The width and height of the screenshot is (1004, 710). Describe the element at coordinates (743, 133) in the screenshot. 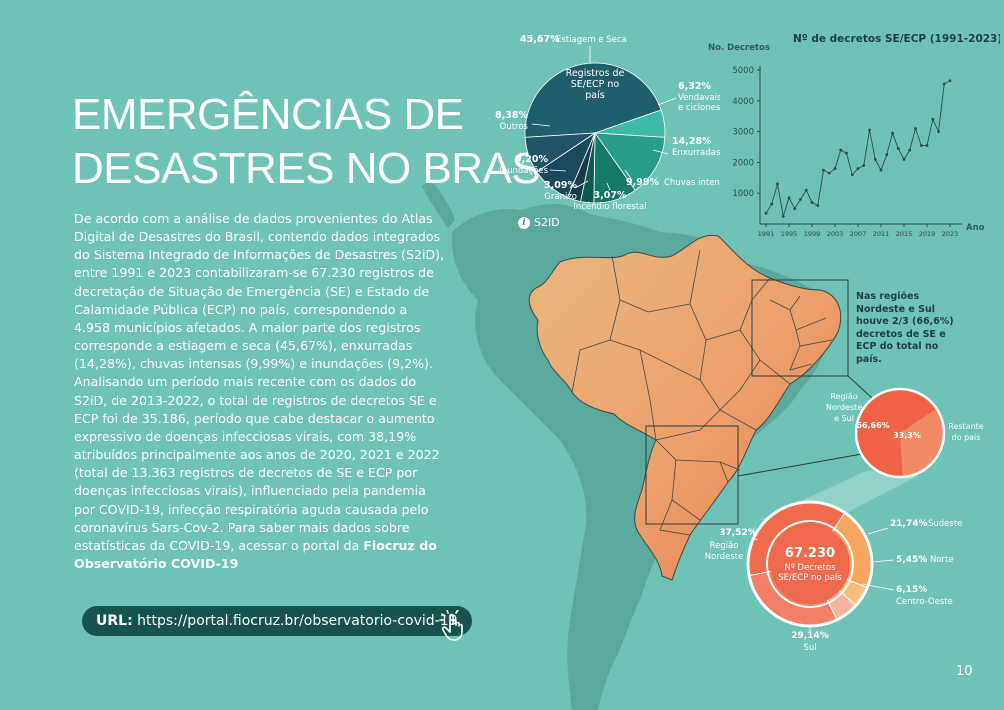

I see `y-tick-label: 3000` at that location.